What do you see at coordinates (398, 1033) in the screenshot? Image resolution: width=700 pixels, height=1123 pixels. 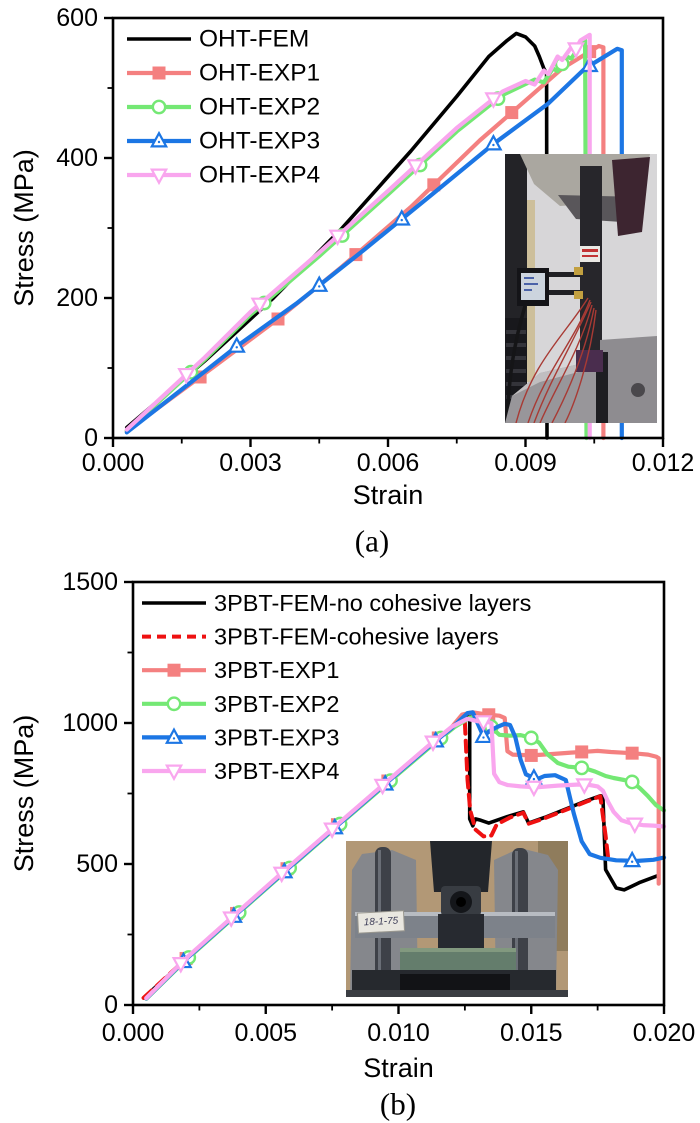 I see `x-tick-label: 0.010` at bounding box center [398, 1033].